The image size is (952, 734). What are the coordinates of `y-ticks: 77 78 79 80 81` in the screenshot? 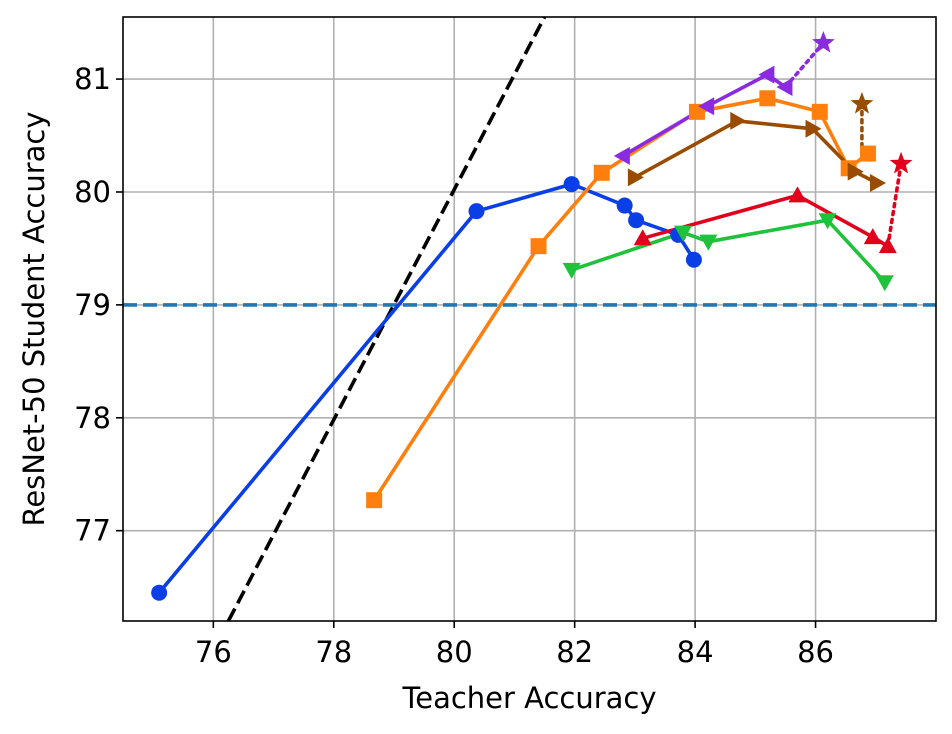 It's located at (98, 305).